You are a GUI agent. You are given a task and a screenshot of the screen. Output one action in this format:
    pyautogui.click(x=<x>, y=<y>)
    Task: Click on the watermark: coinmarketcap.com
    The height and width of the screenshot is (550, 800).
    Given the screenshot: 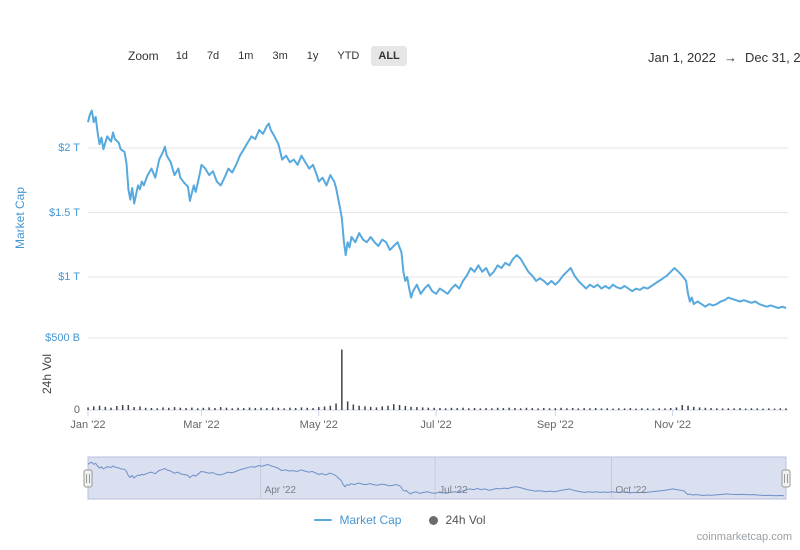 What is the action you would take?
    pyautogui.click(x=744, y=537)
    